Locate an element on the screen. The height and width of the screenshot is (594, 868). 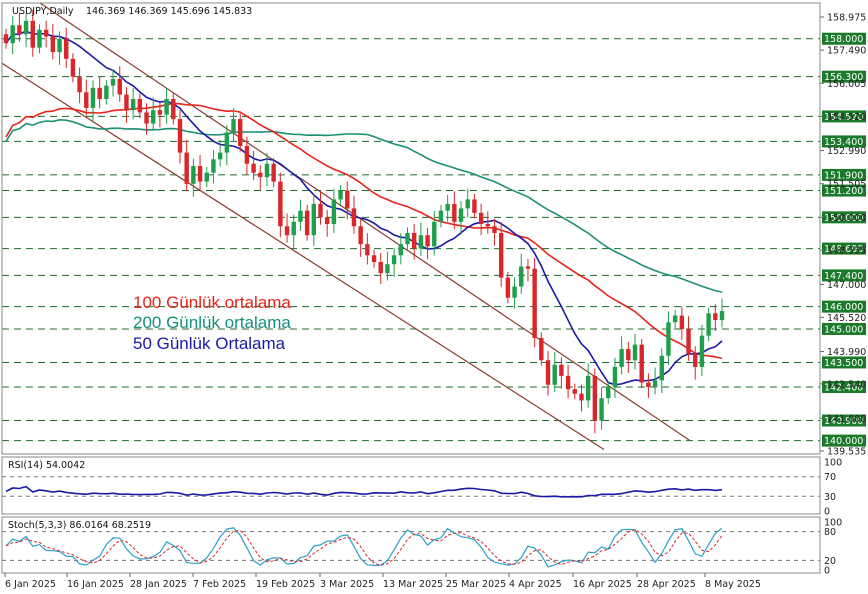
level-label: 158.000 is located at coordinates (843, 39).